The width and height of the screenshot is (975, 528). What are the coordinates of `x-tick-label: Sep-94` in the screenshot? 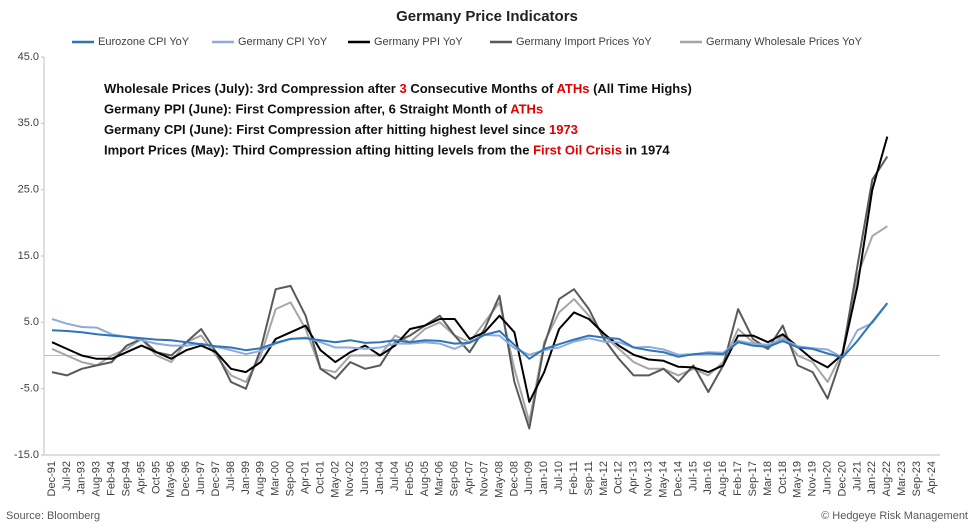 It's located at (126, 478).